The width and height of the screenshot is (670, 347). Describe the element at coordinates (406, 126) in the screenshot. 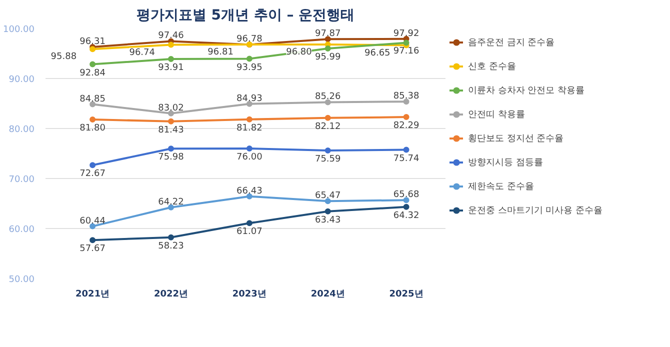

I see `data-label: 82.29` at that location.